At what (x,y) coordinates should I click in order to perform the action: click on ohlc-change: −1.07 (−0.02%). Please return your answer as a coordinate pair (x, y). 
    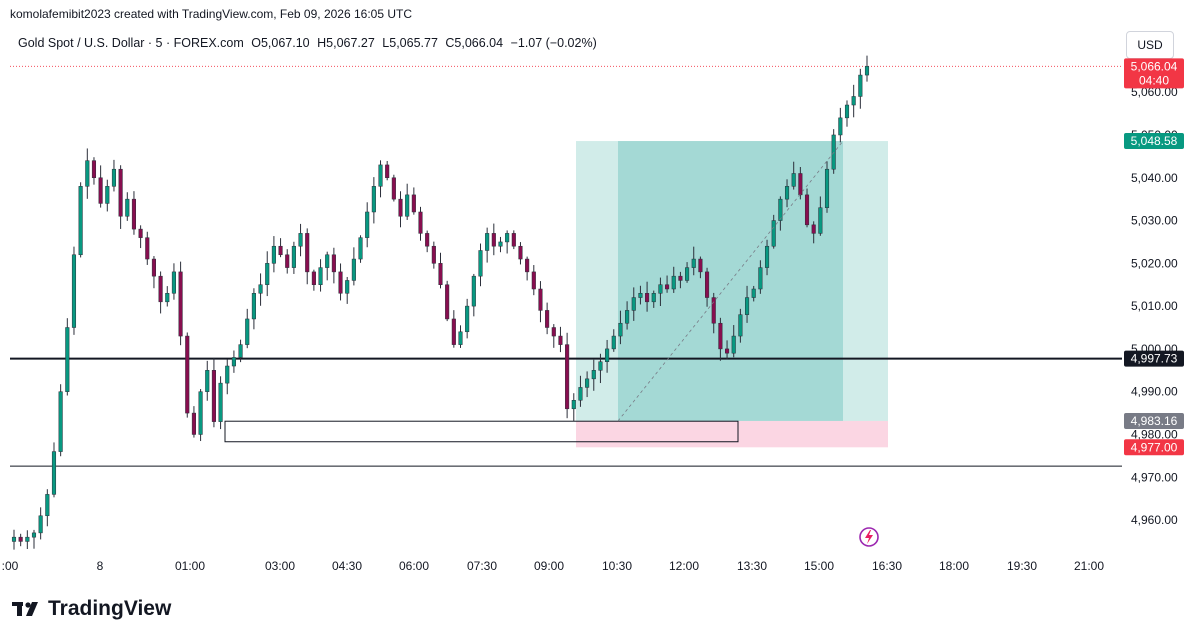
    Looking at the image, I should click on (553, 43).